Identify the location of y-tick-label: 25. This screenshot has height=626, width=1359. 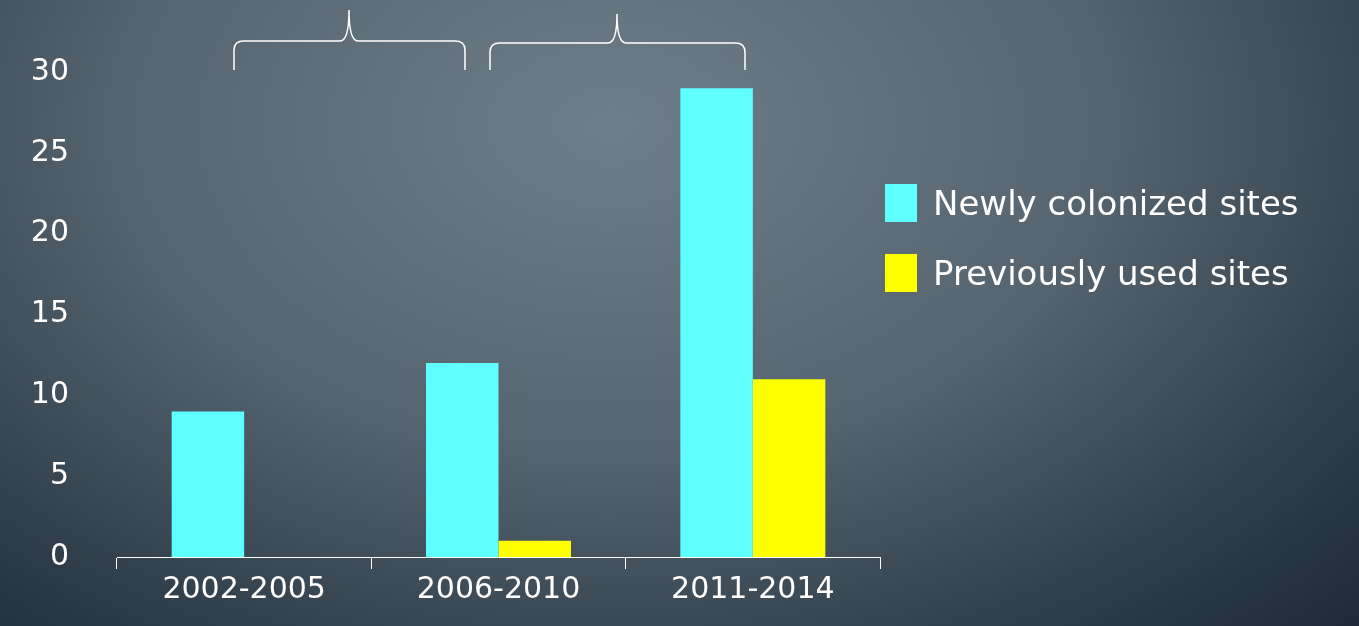
(49, 150).